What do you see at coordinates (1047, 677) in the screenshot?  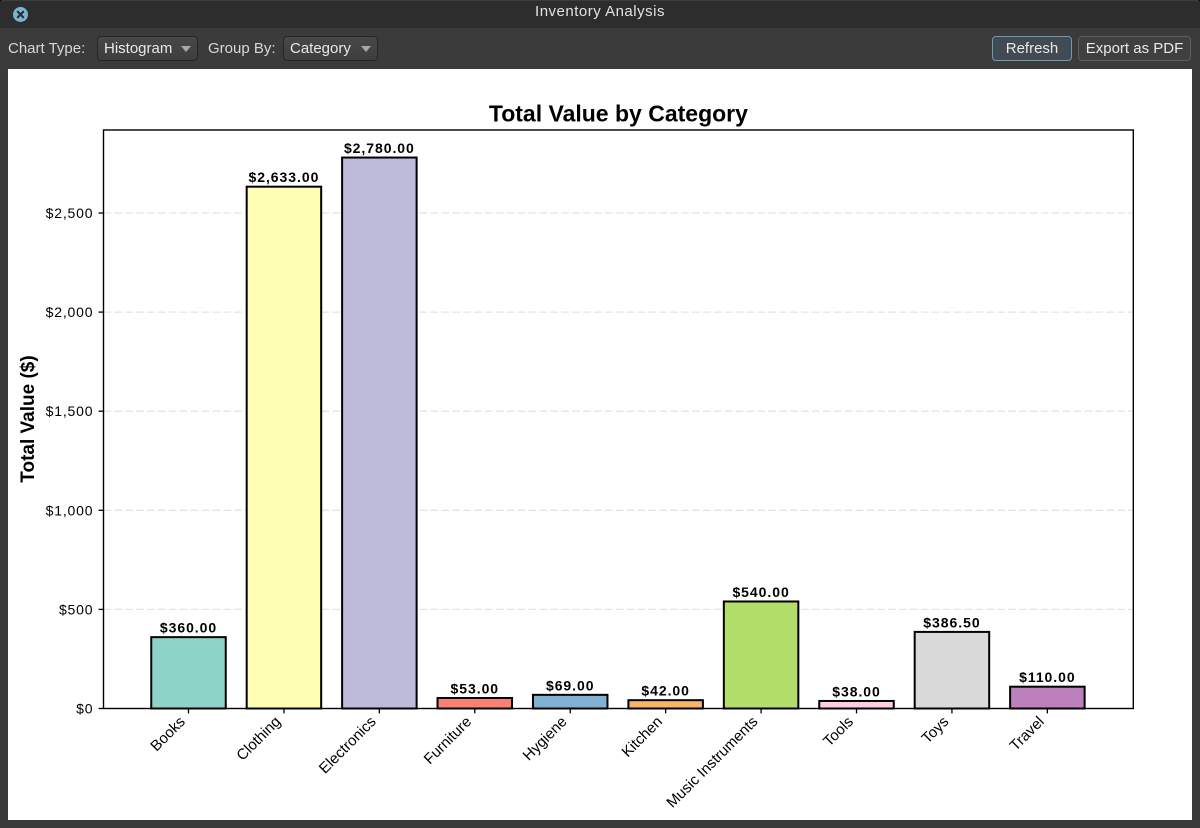 I see `svg-text: $110.00` at bounding box center [1047, 677].